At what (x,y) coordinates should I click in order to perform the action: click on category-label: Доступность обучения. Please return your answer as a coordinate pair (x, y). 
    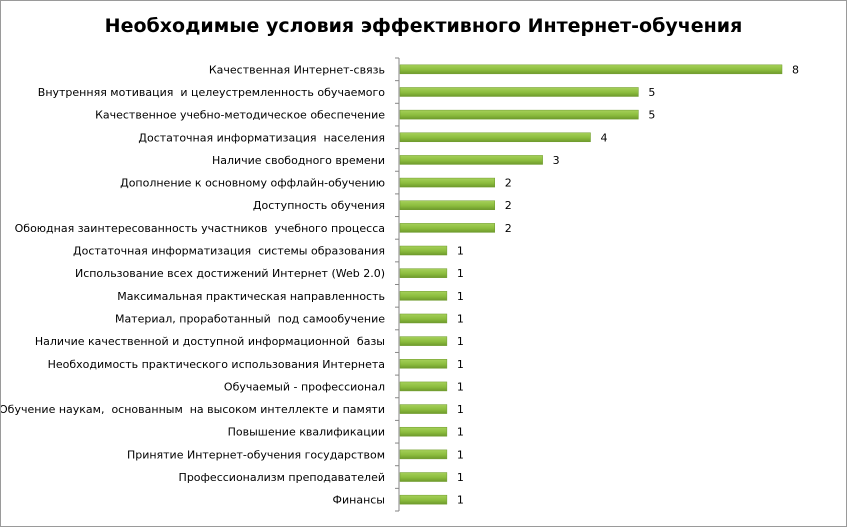
    Looking at the image, I should click on (319, 205).